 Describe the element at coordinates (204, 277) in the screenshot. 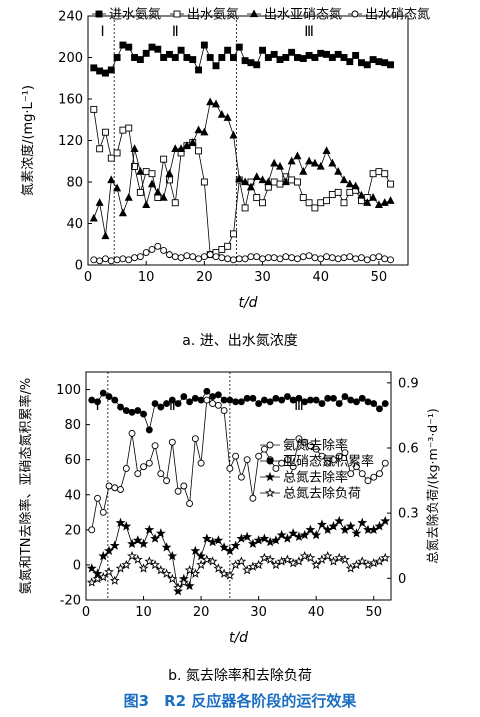

I see `x-tick-label: 20` at that location.